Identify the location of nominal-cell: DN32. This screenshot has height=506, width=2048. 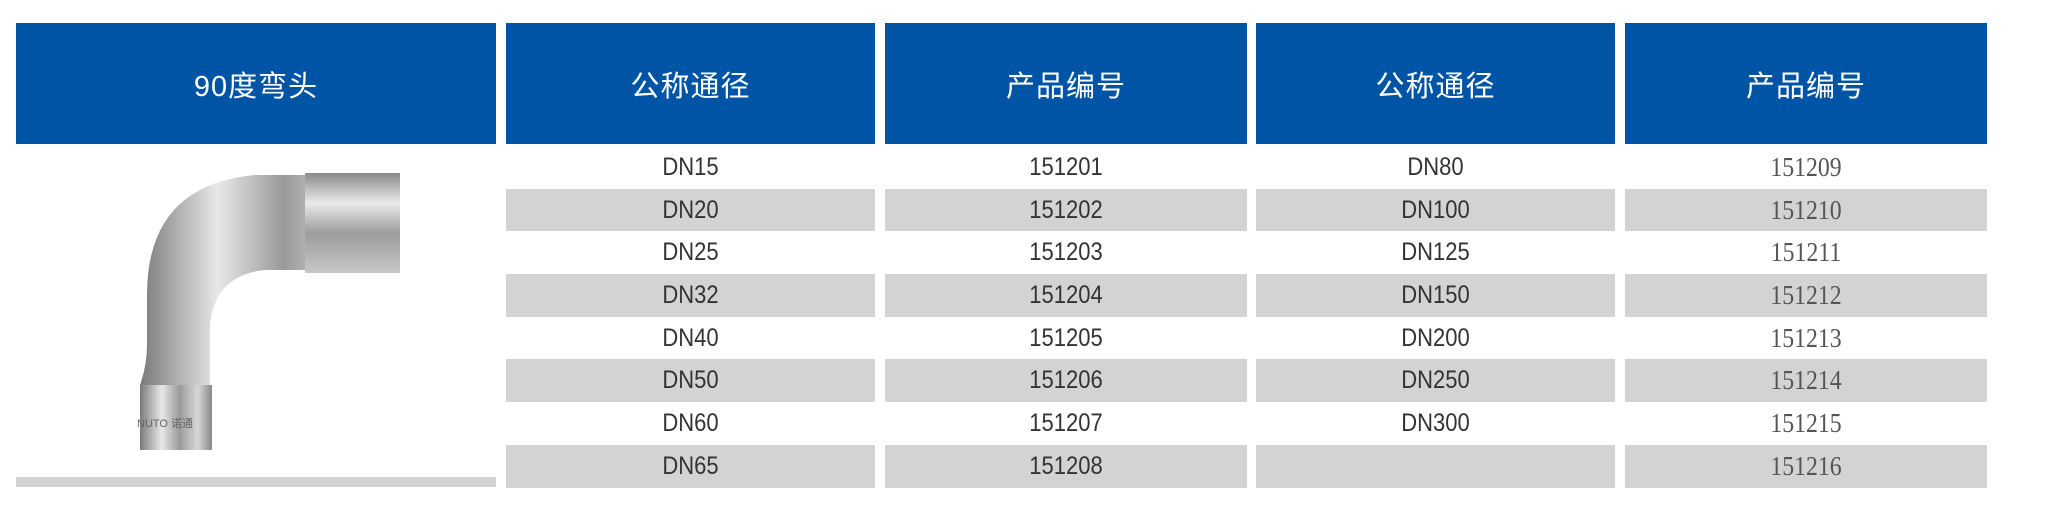
(690, 294).